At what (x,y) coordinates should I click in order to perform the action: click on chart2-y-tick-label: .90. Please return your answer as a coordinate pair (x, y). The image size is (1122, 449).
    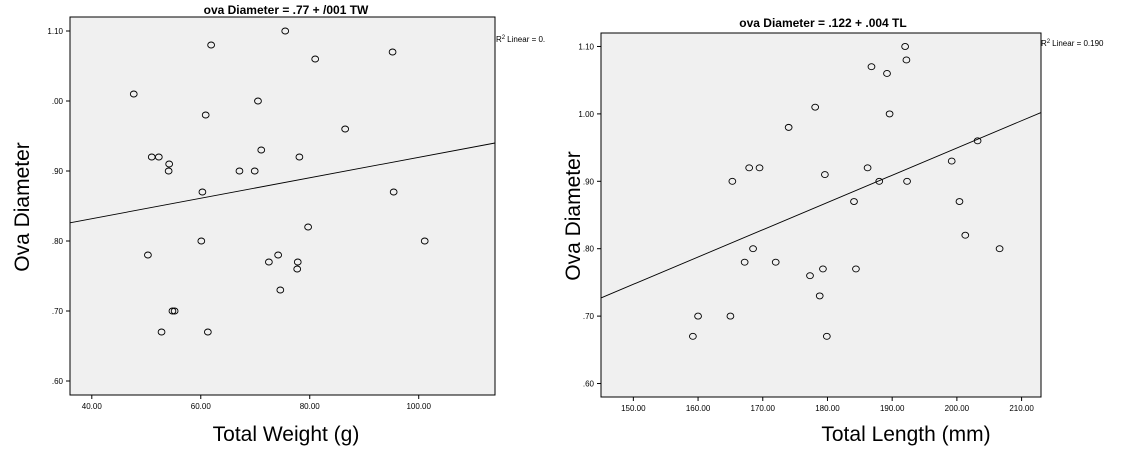
    Looking at the image, I should click on (589, 181).